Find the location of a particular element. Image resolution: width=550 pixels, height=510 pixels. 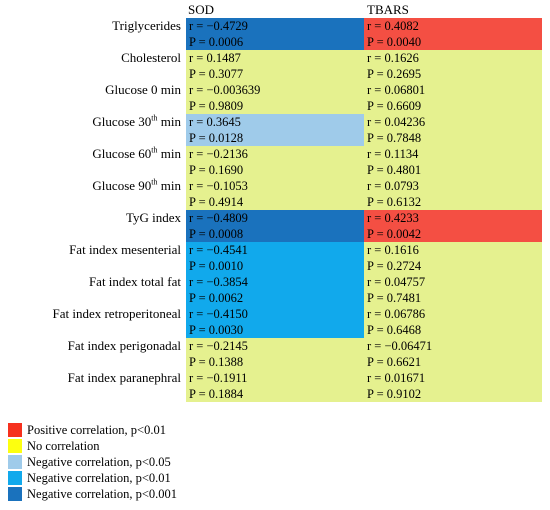

sod-cell: r = −0.4541 P = 0.0010 is located at coordinates (275, 258).